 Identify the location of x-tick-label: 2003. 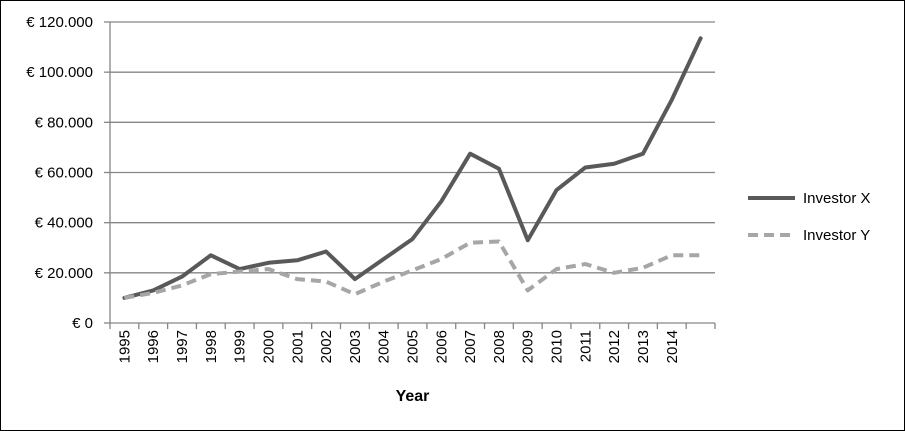
(355, 346).